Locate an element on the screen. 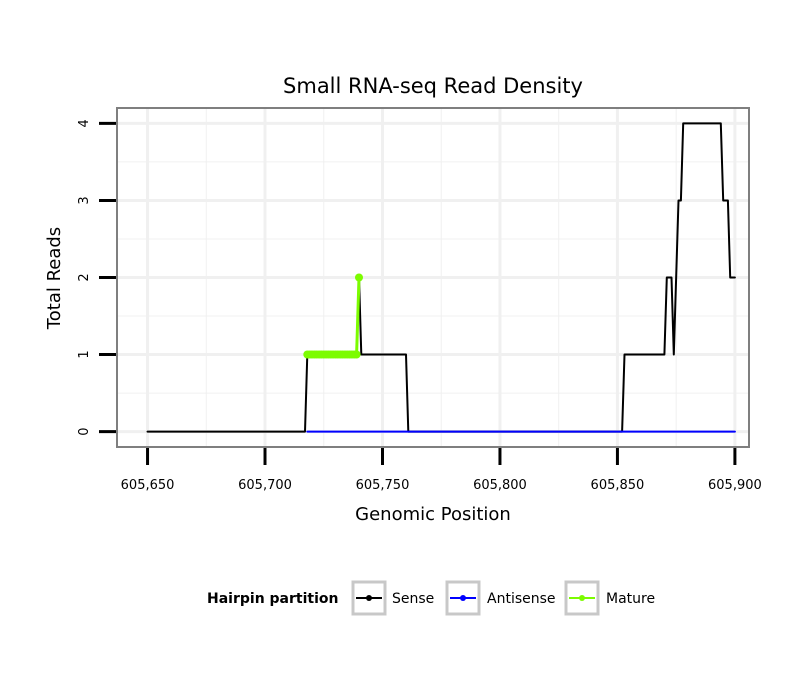 This screenshot has height=694, width=810. legend-item-mature: Mature is located at coordinates (609, 598).